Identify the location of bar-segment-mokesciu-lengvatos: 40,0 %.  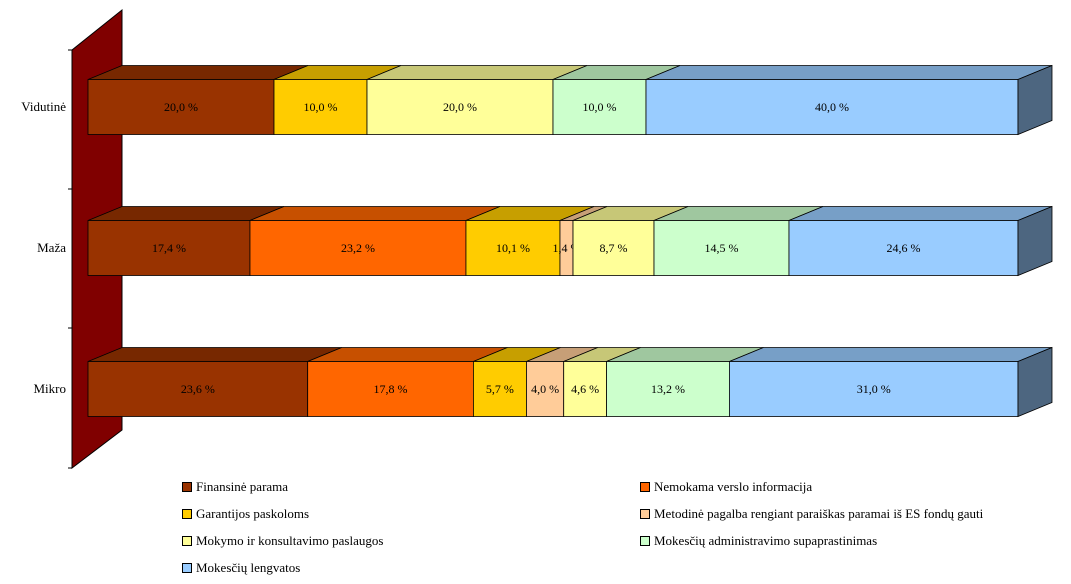
(849, 100).